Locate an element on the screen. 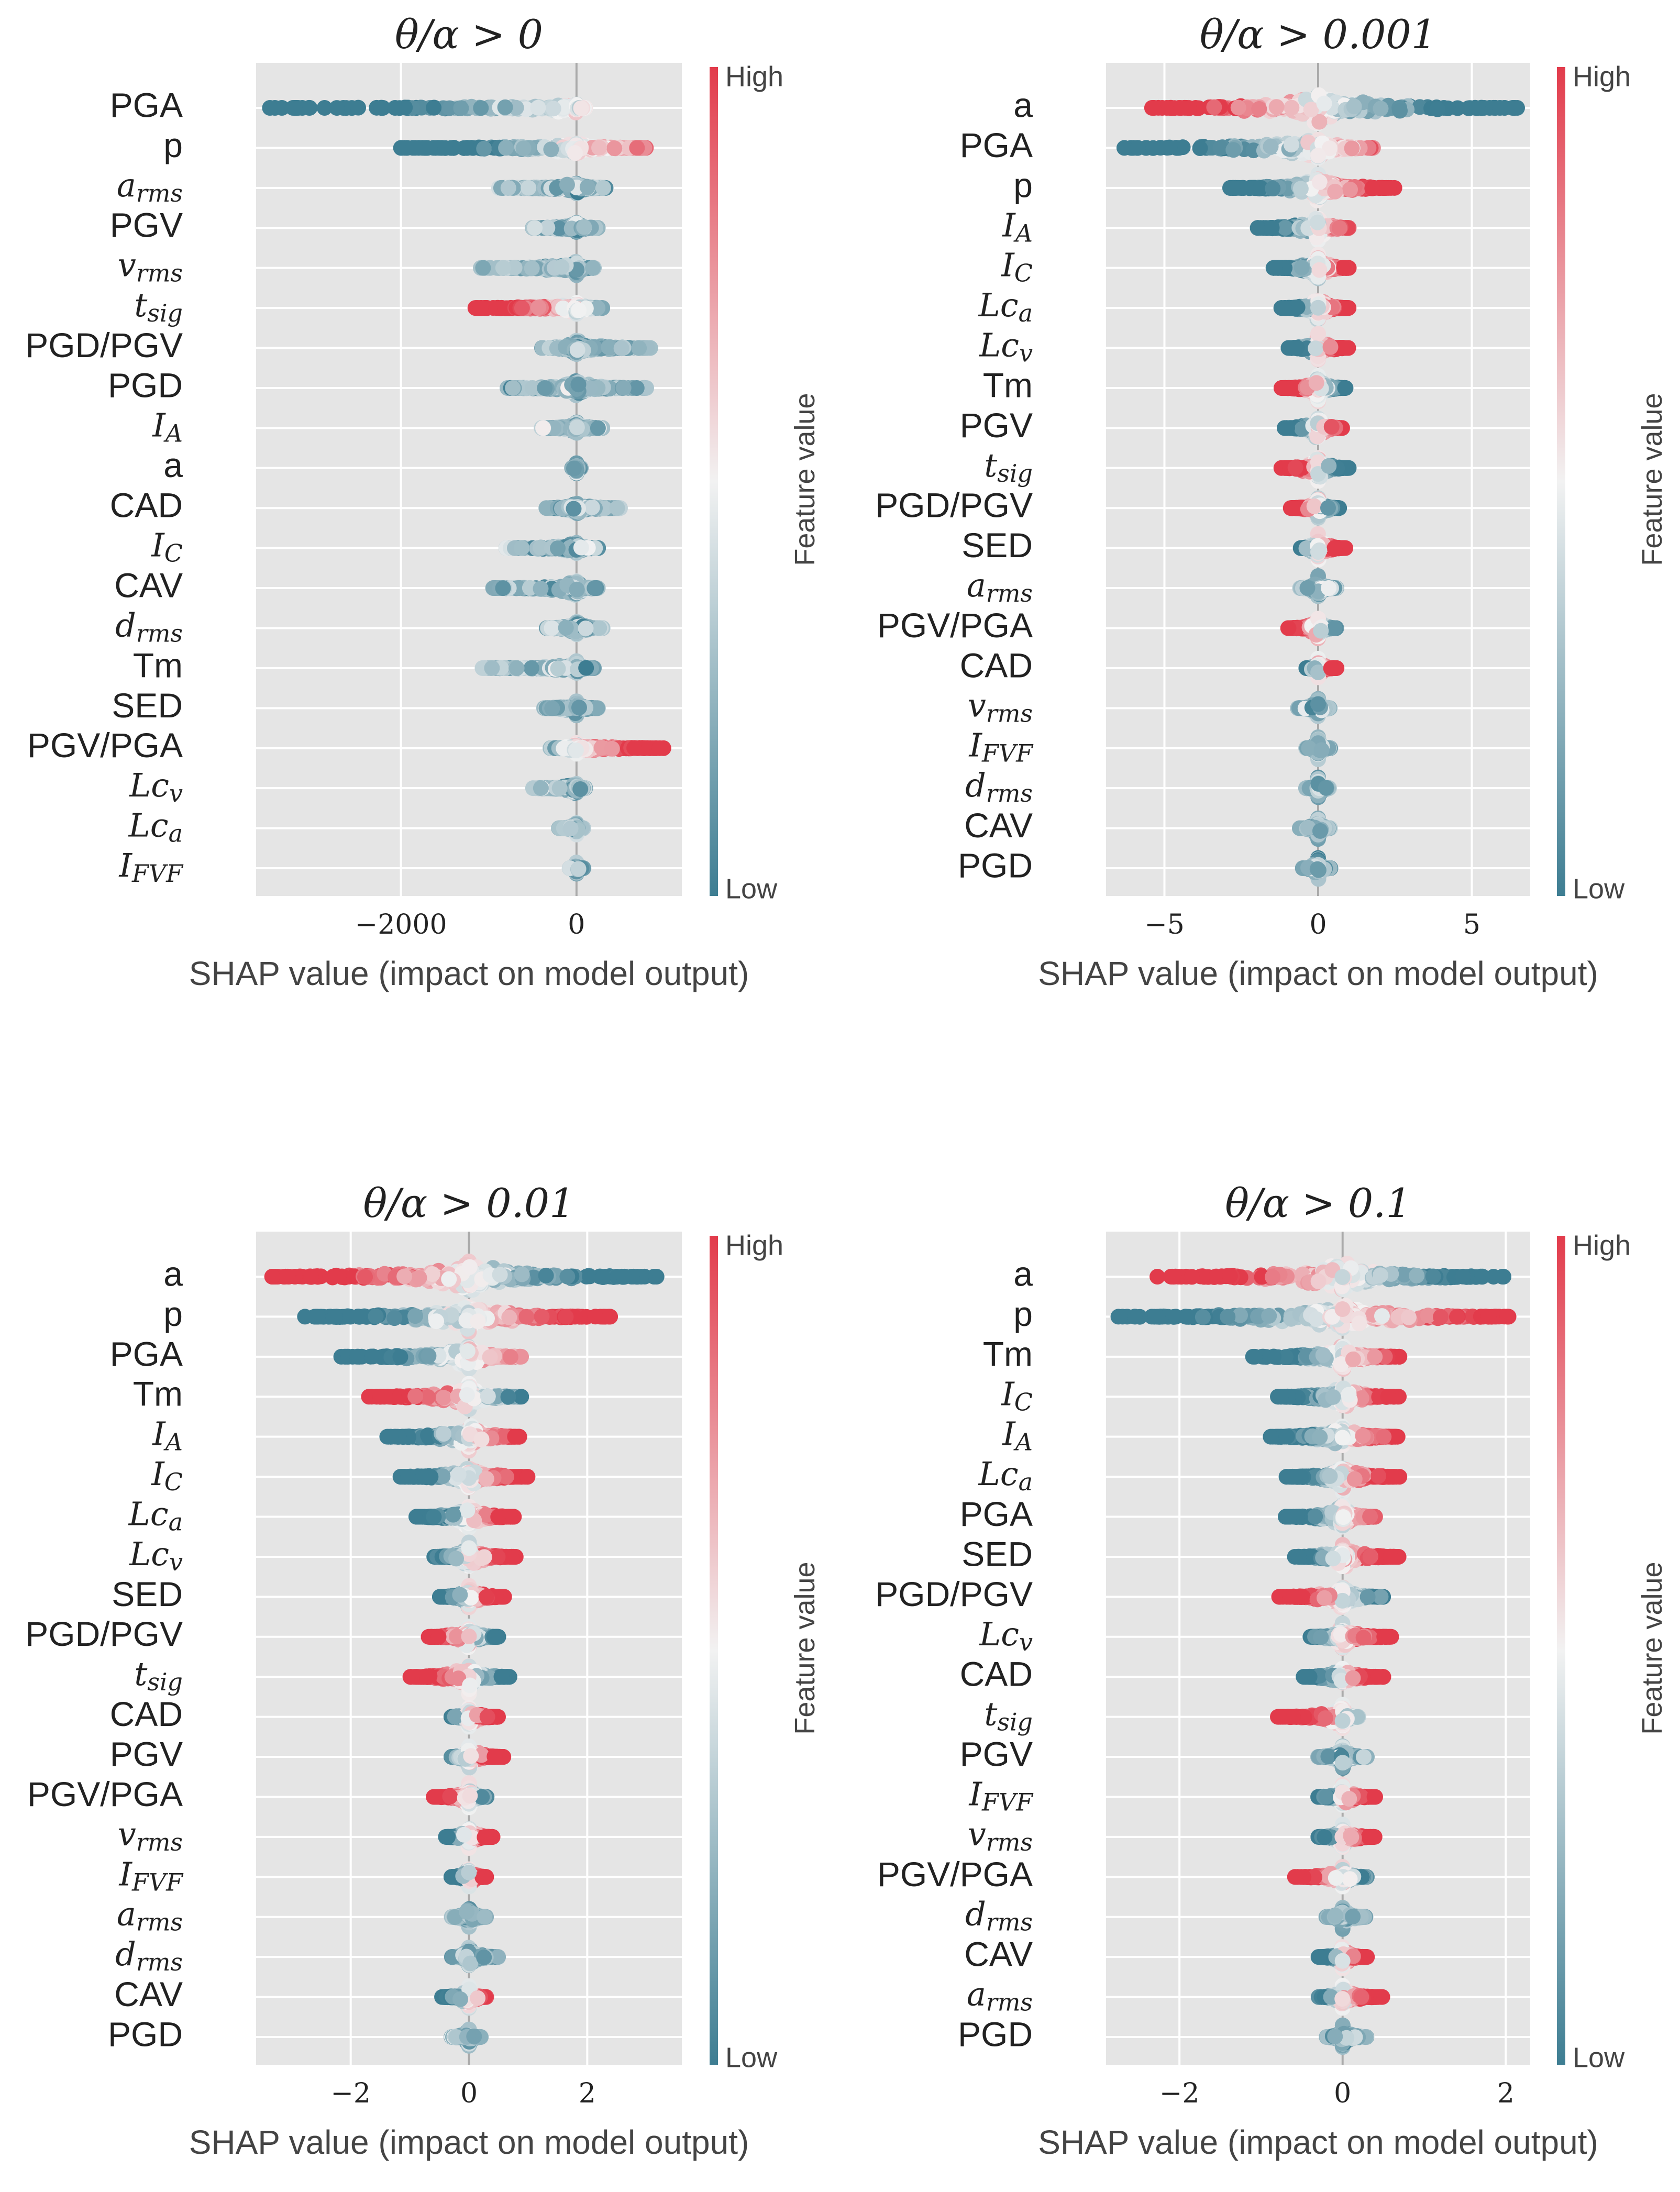  feature-label: Lcv is located at coordinates (156, 786).